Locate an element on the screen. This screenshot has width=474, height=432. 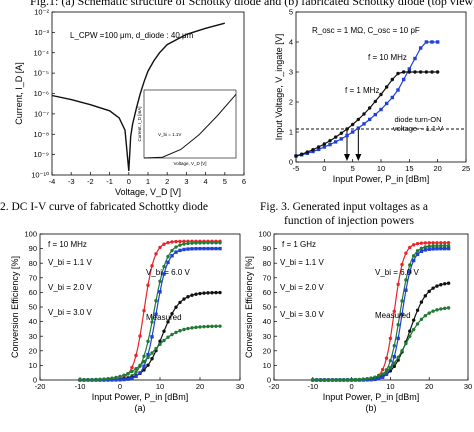
iv-ytick-label: 10⁻² is located at coordinates (41, 12).